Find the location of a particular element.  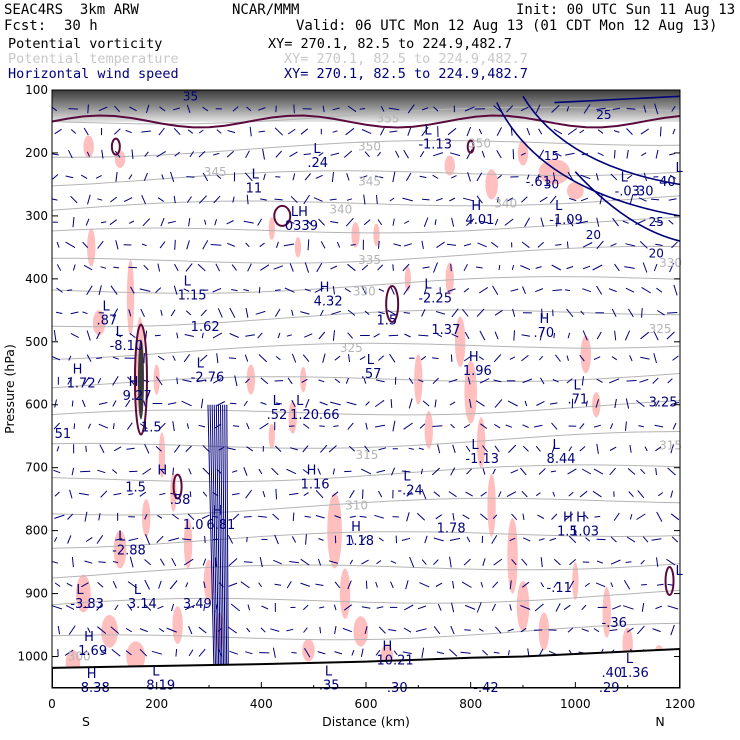

pv-extremum-kind-10: H is located at coordinates (217, 511).